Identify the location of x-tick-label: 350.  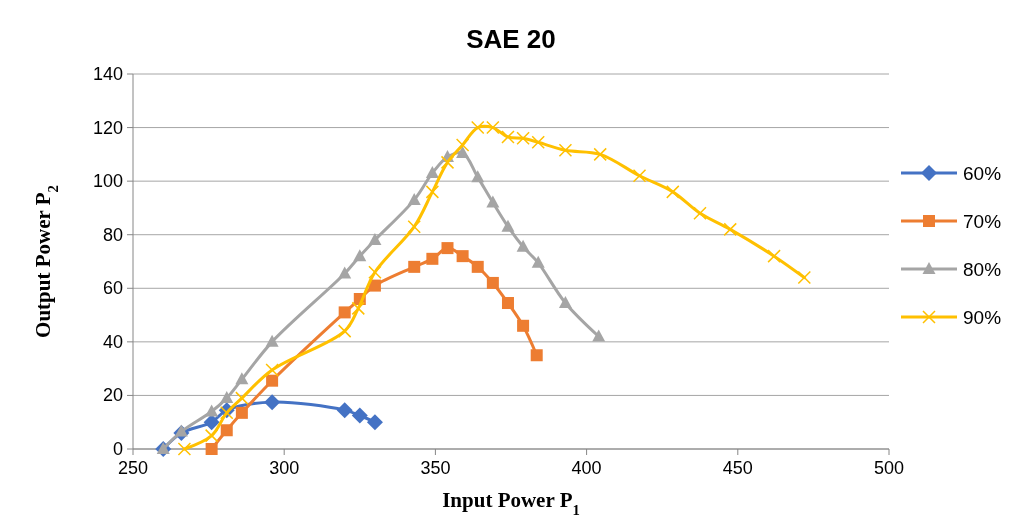
(435, 468).